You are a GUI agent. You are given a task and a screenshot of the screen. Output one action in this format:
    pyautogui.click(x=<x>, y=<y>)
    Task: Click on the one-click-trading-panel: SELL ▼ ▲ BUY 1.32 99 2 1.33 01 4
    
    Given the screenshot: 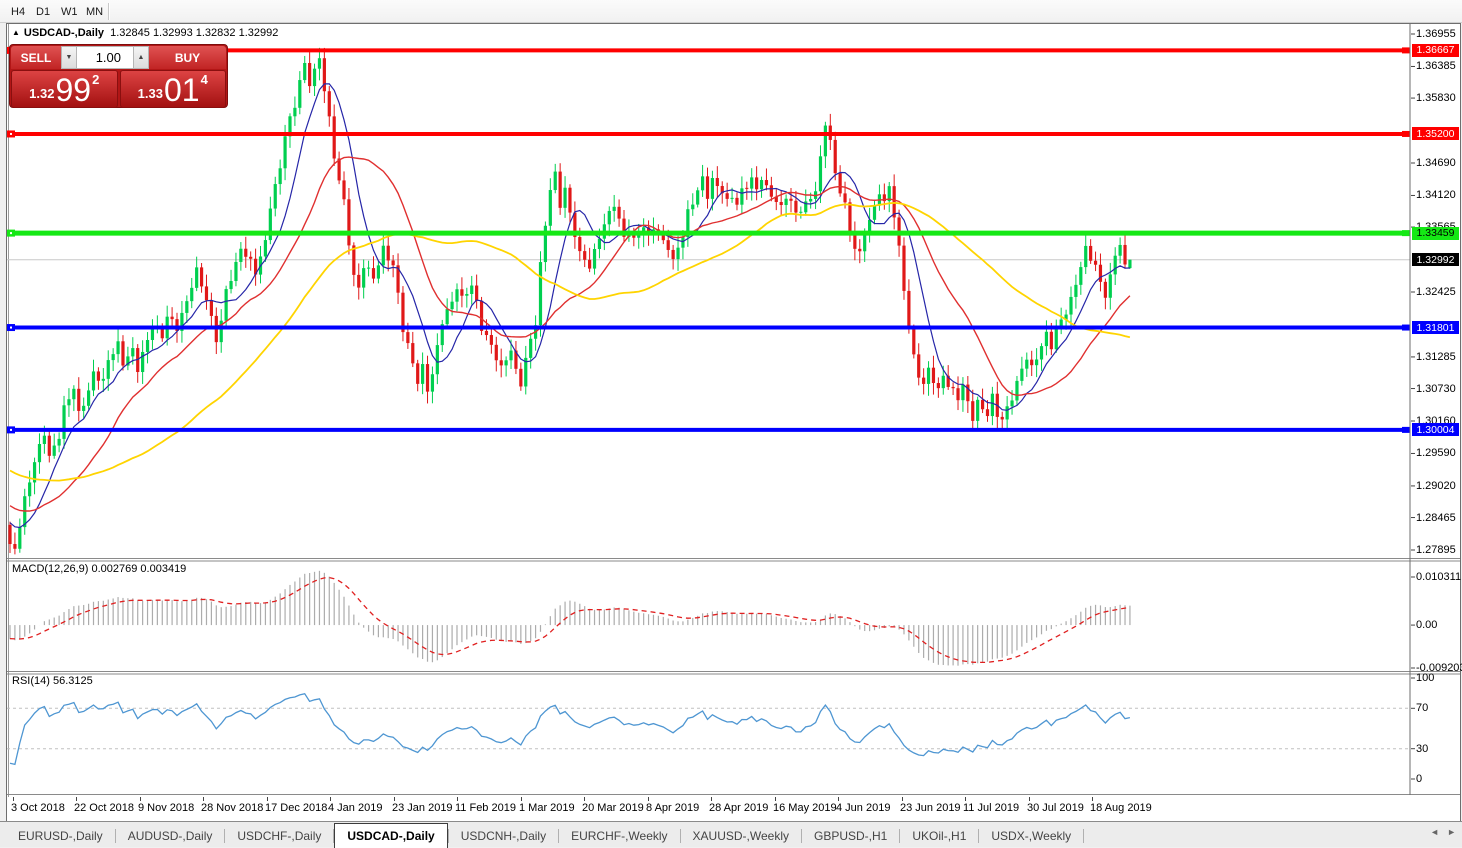 What is the action you would take?
    pyautogui.click(x=118, y=76)
    